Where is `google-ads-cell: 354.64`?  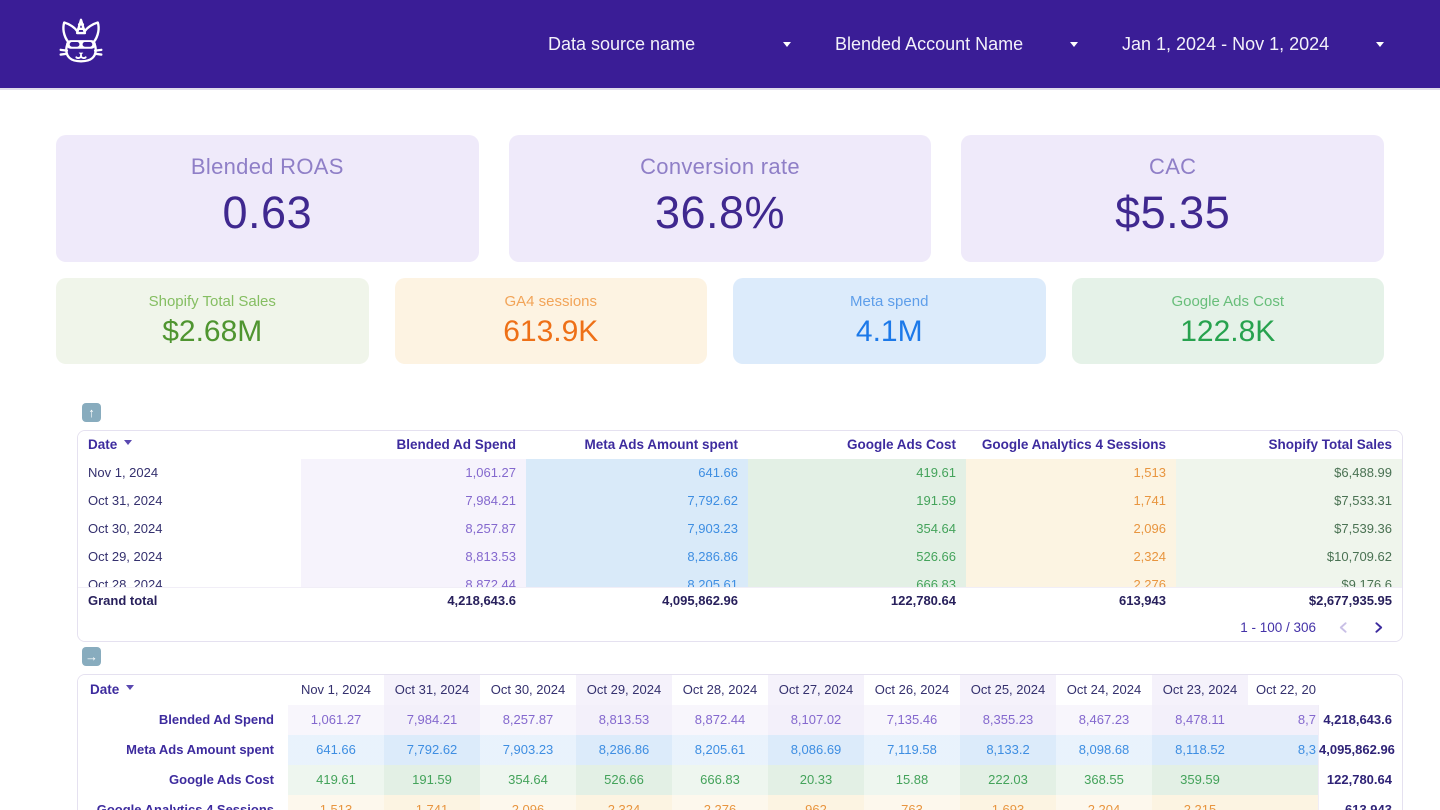 google-ads-cell: 354.64 is located at coordinates (857, 529).